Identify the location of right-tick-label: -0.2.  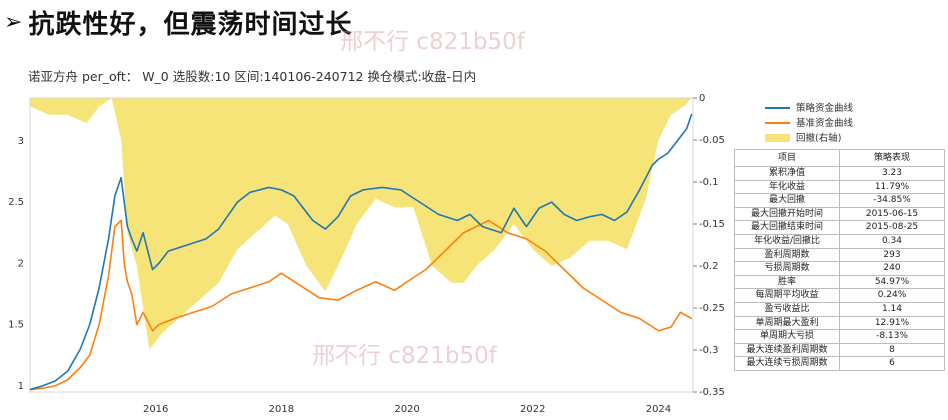
(709, 266).